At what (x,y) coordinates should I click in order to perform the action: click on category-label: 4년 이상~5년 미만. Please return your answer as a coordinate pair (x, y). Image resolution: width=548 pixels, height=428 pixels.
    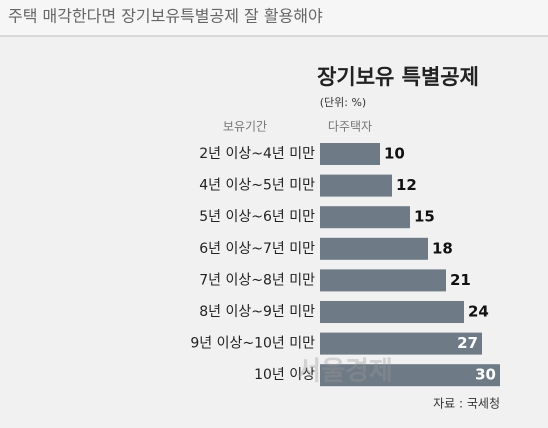
    Looking at the image, I should click on (257, 186).